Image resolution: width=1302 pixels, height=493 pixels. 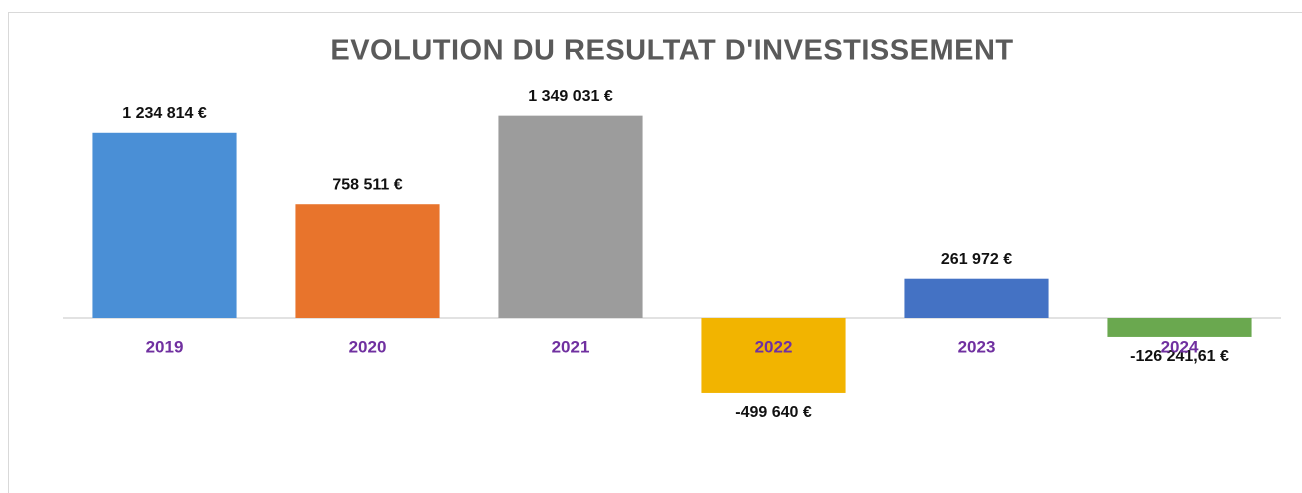 I want to click on data-label: -126 241,61 €, so click(x=1179, y=356).